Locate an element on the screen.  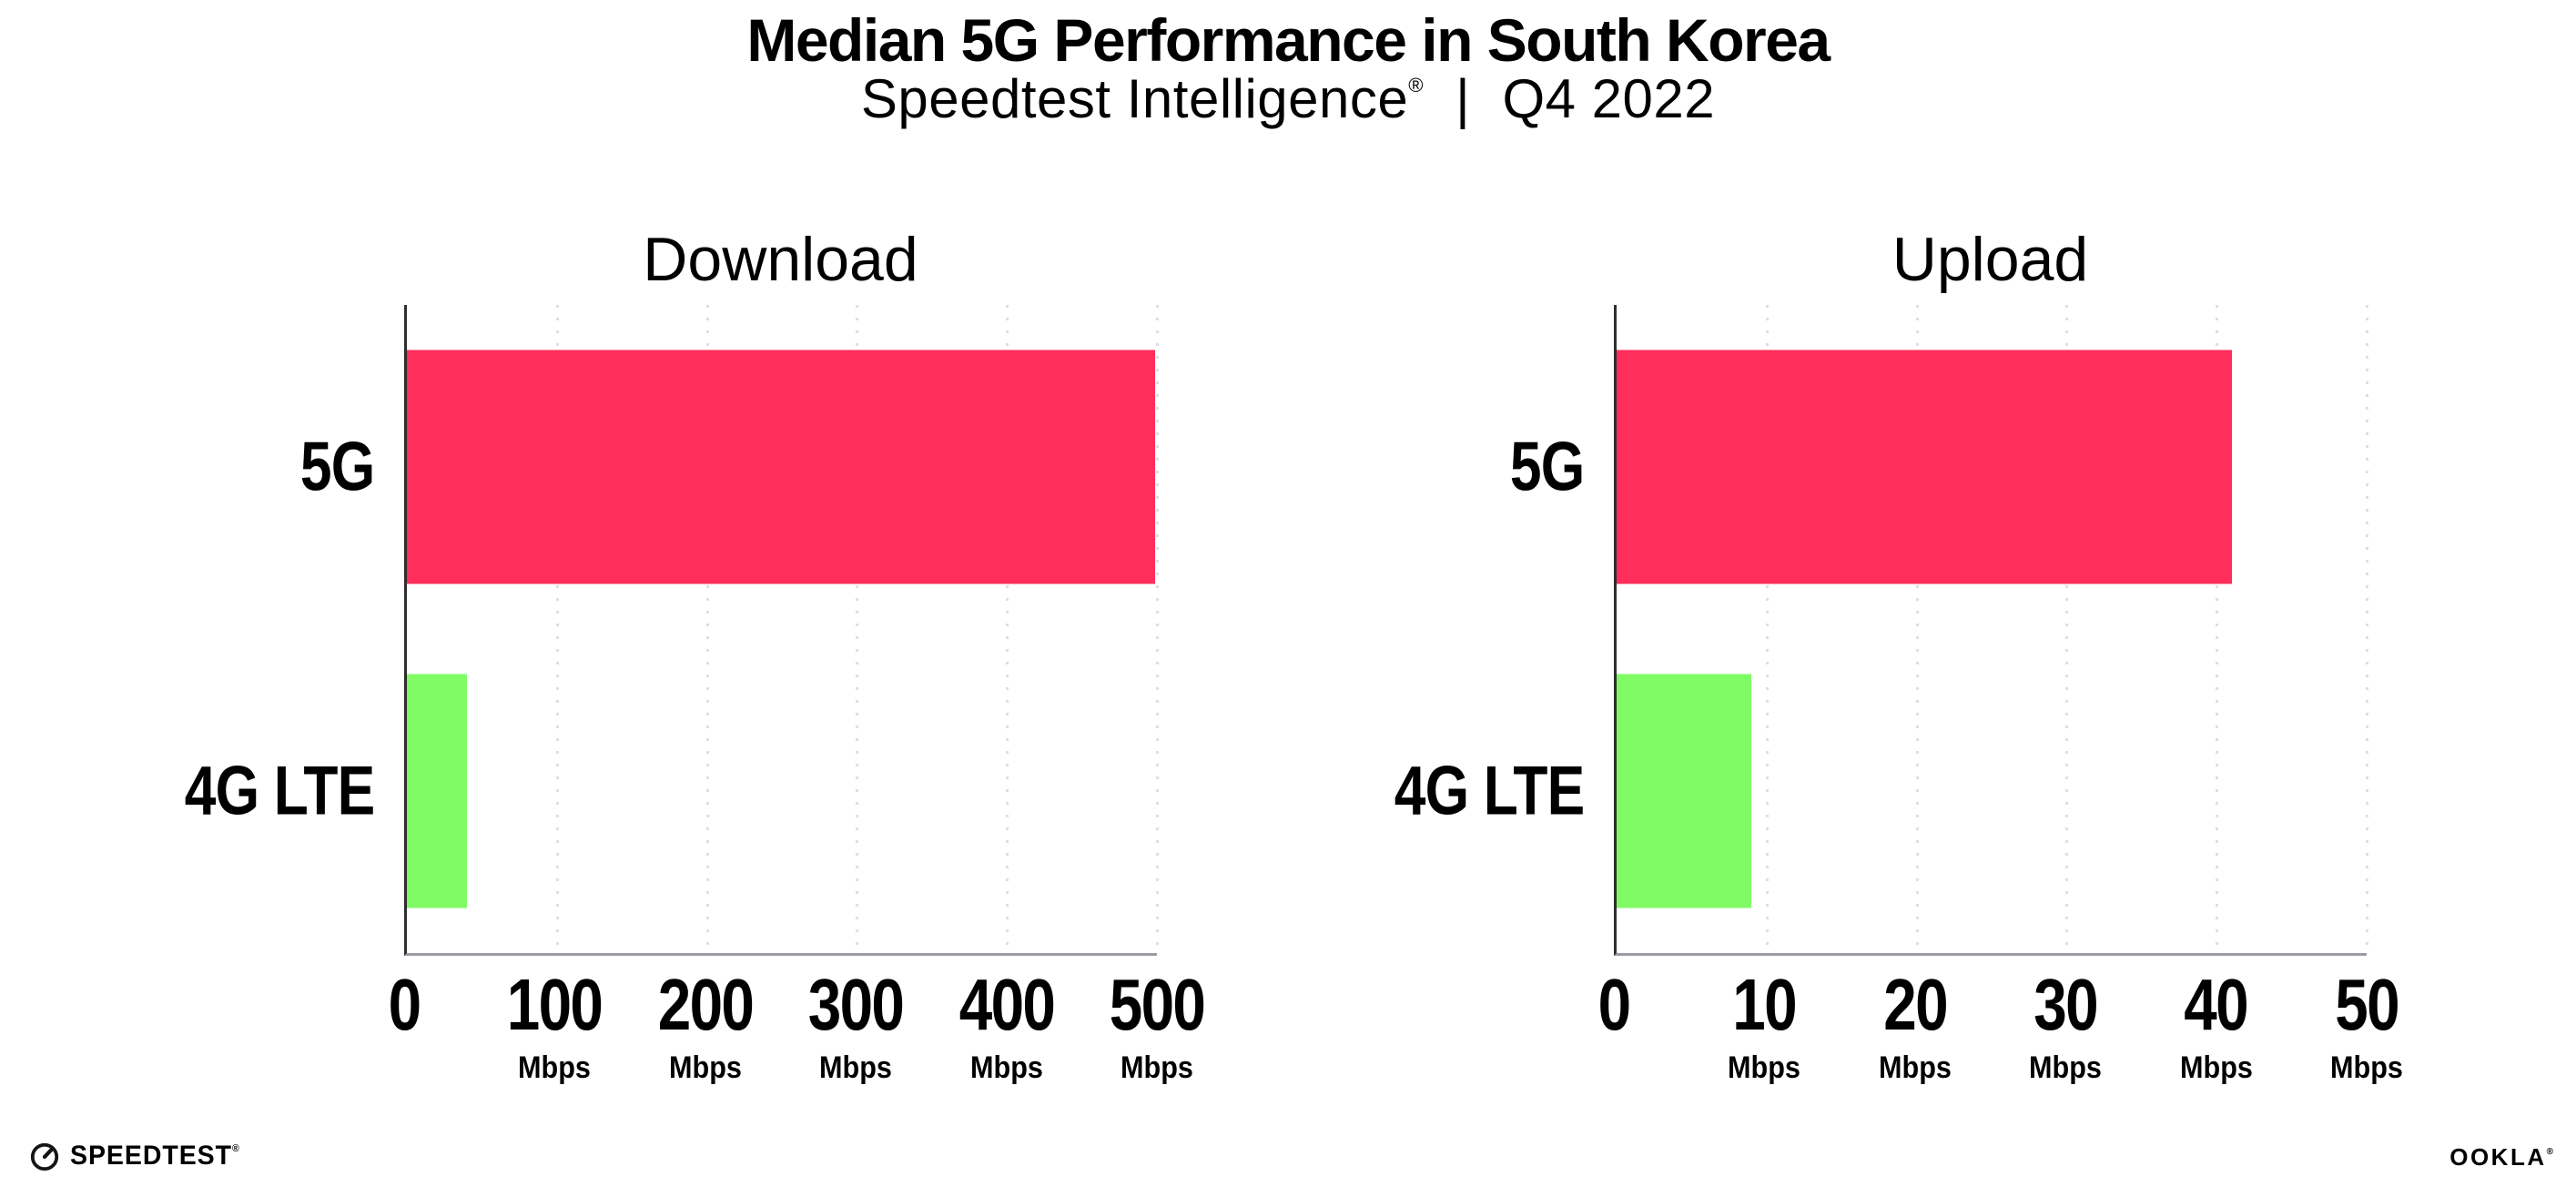
ookla-logo: OOKLA® is located at coordinates (2501, 1157).